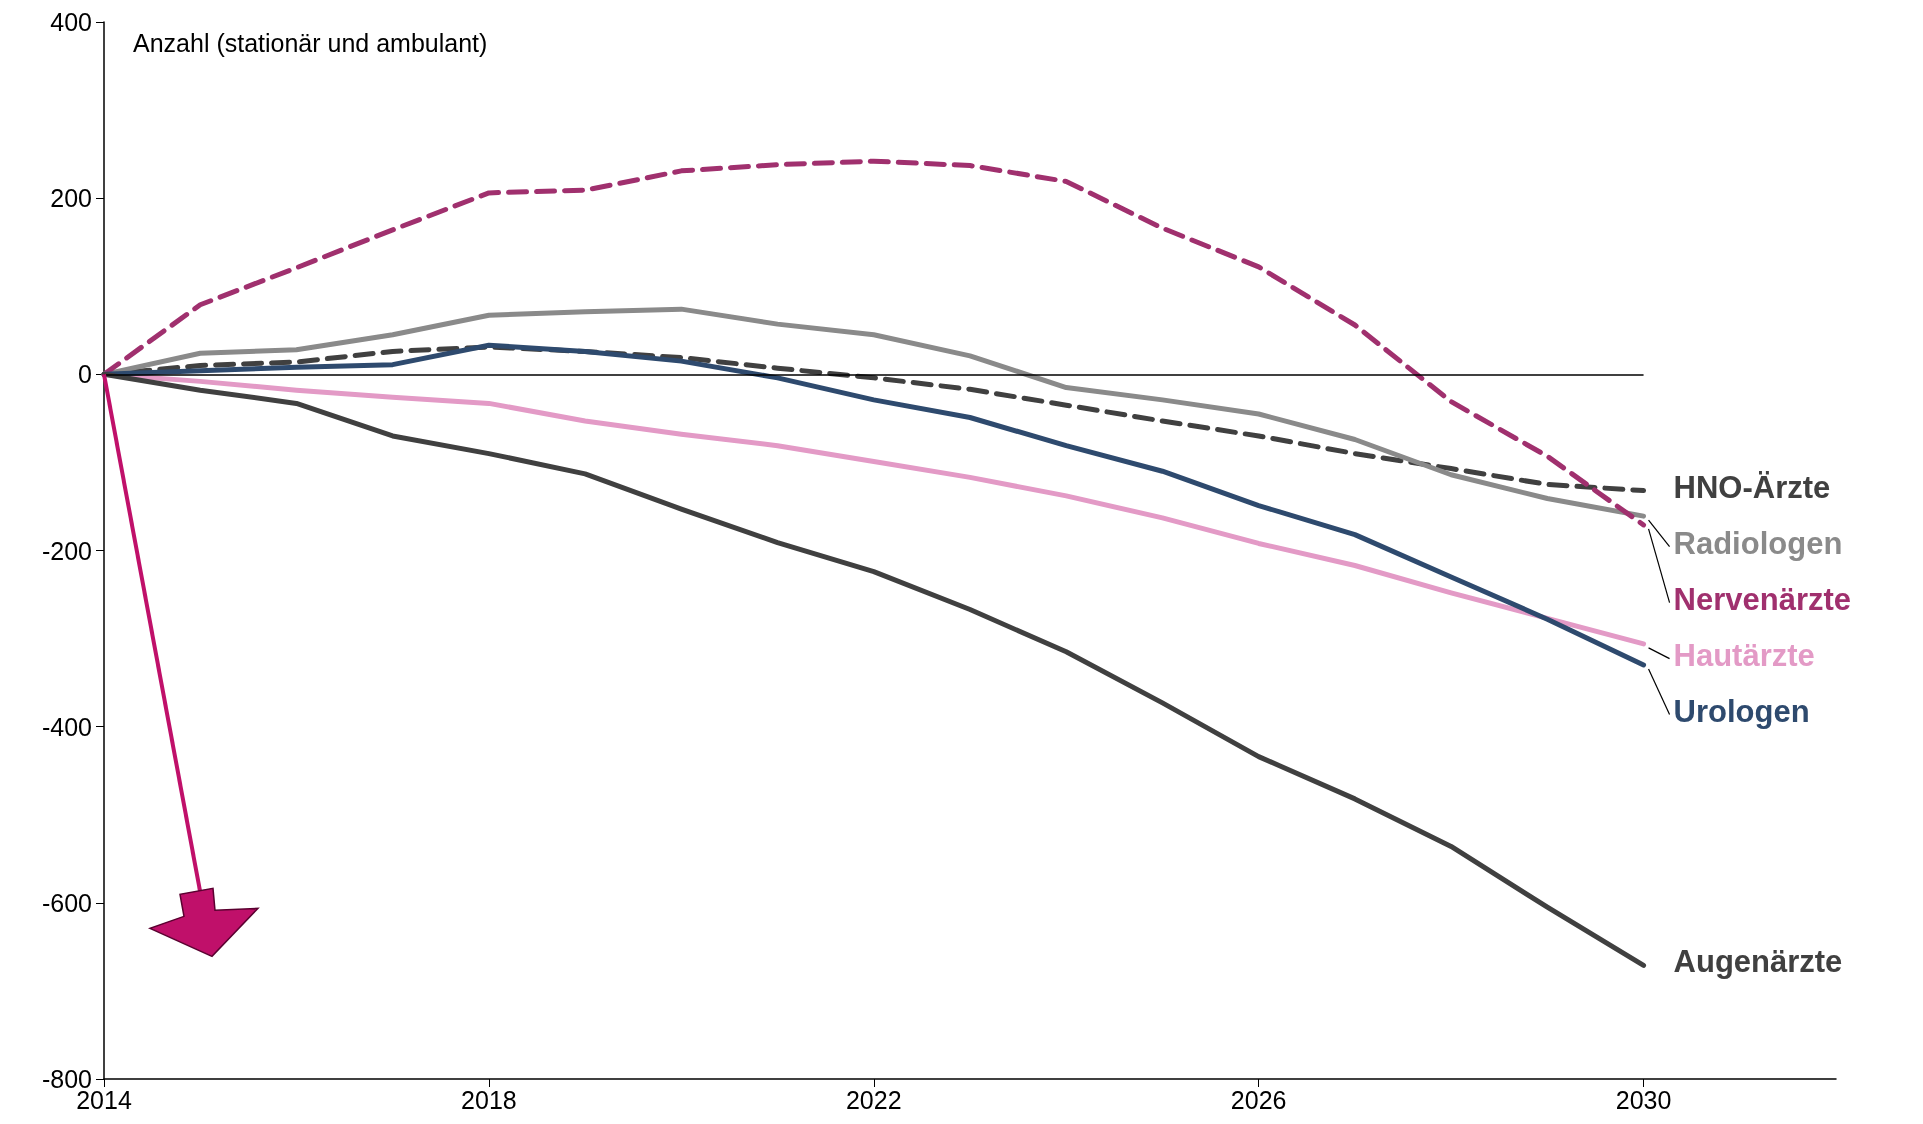 This screenshot has height=1124, width=1923. What do you see at coordinates (71, 22) in the screenshot?
I see `y-tick-label: 400` at bounding box center [71, 22].